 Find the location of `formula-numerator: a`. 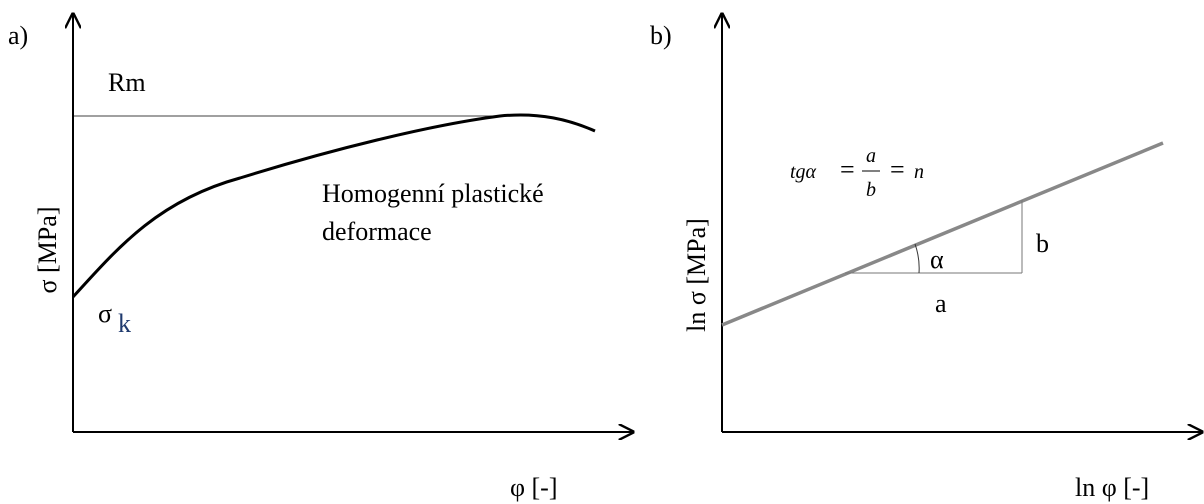

formula-numerator: a is located at coordinates (871, 156).